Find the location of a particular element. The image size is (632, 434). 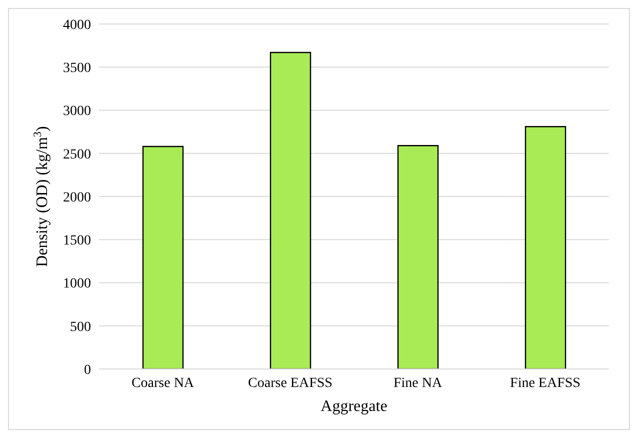

y-tick-label: 500 is located at coordinates (80, 327).